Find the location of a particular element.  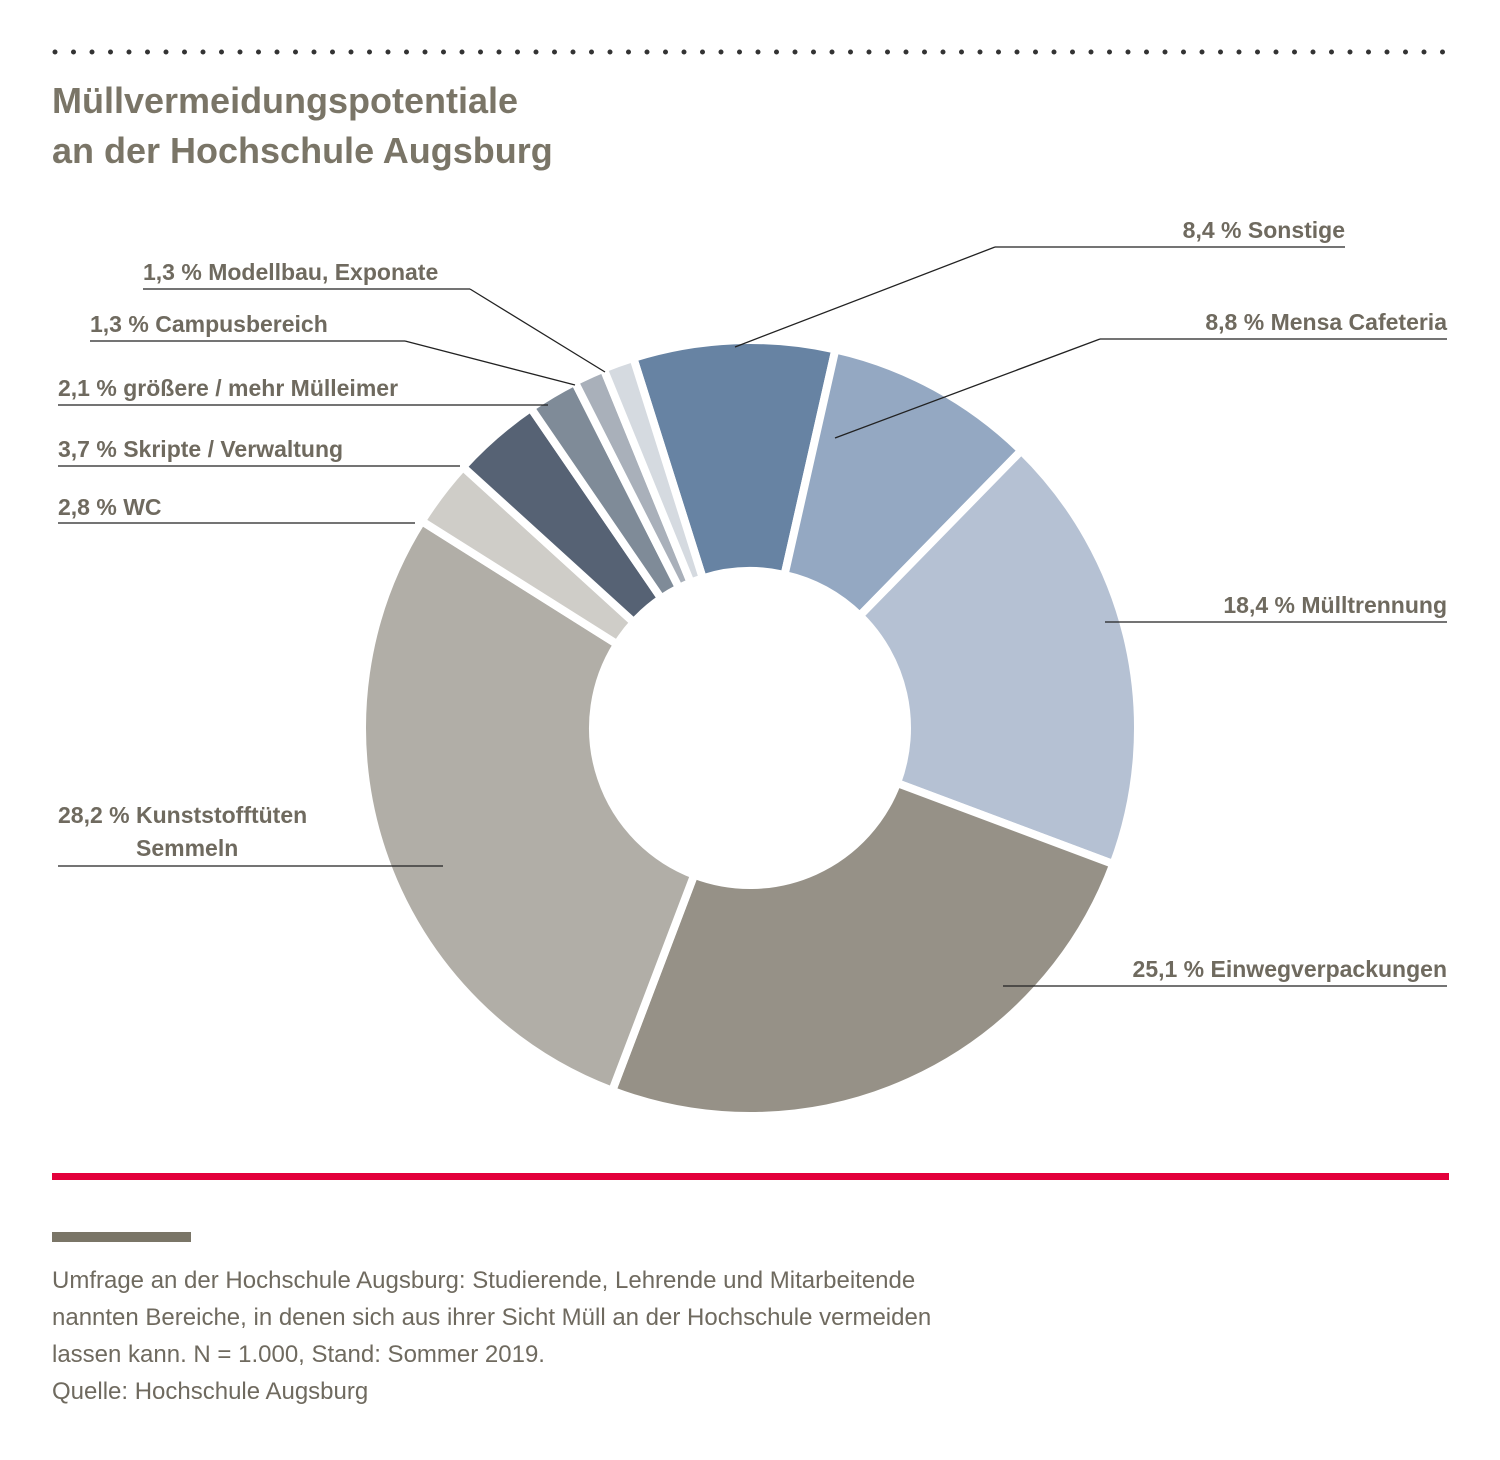

slice-label: 8,4 % Sonstige is located at coordinates (1264, 230).